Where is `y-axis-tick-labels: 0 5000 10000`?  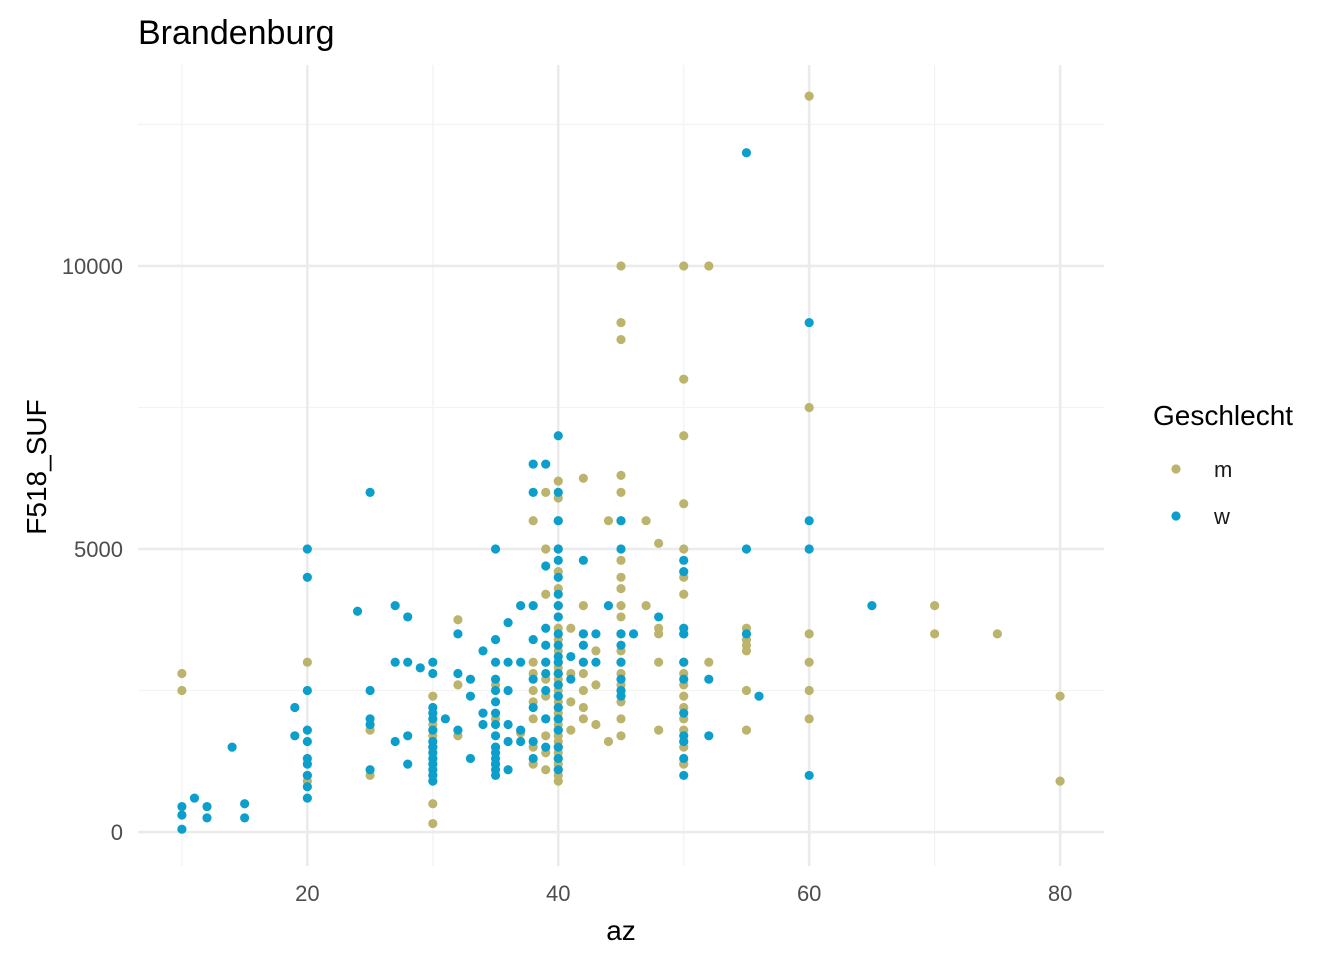
y-axis-tick-labels: 0 5000 10000 is located at coordinates (92, 549).